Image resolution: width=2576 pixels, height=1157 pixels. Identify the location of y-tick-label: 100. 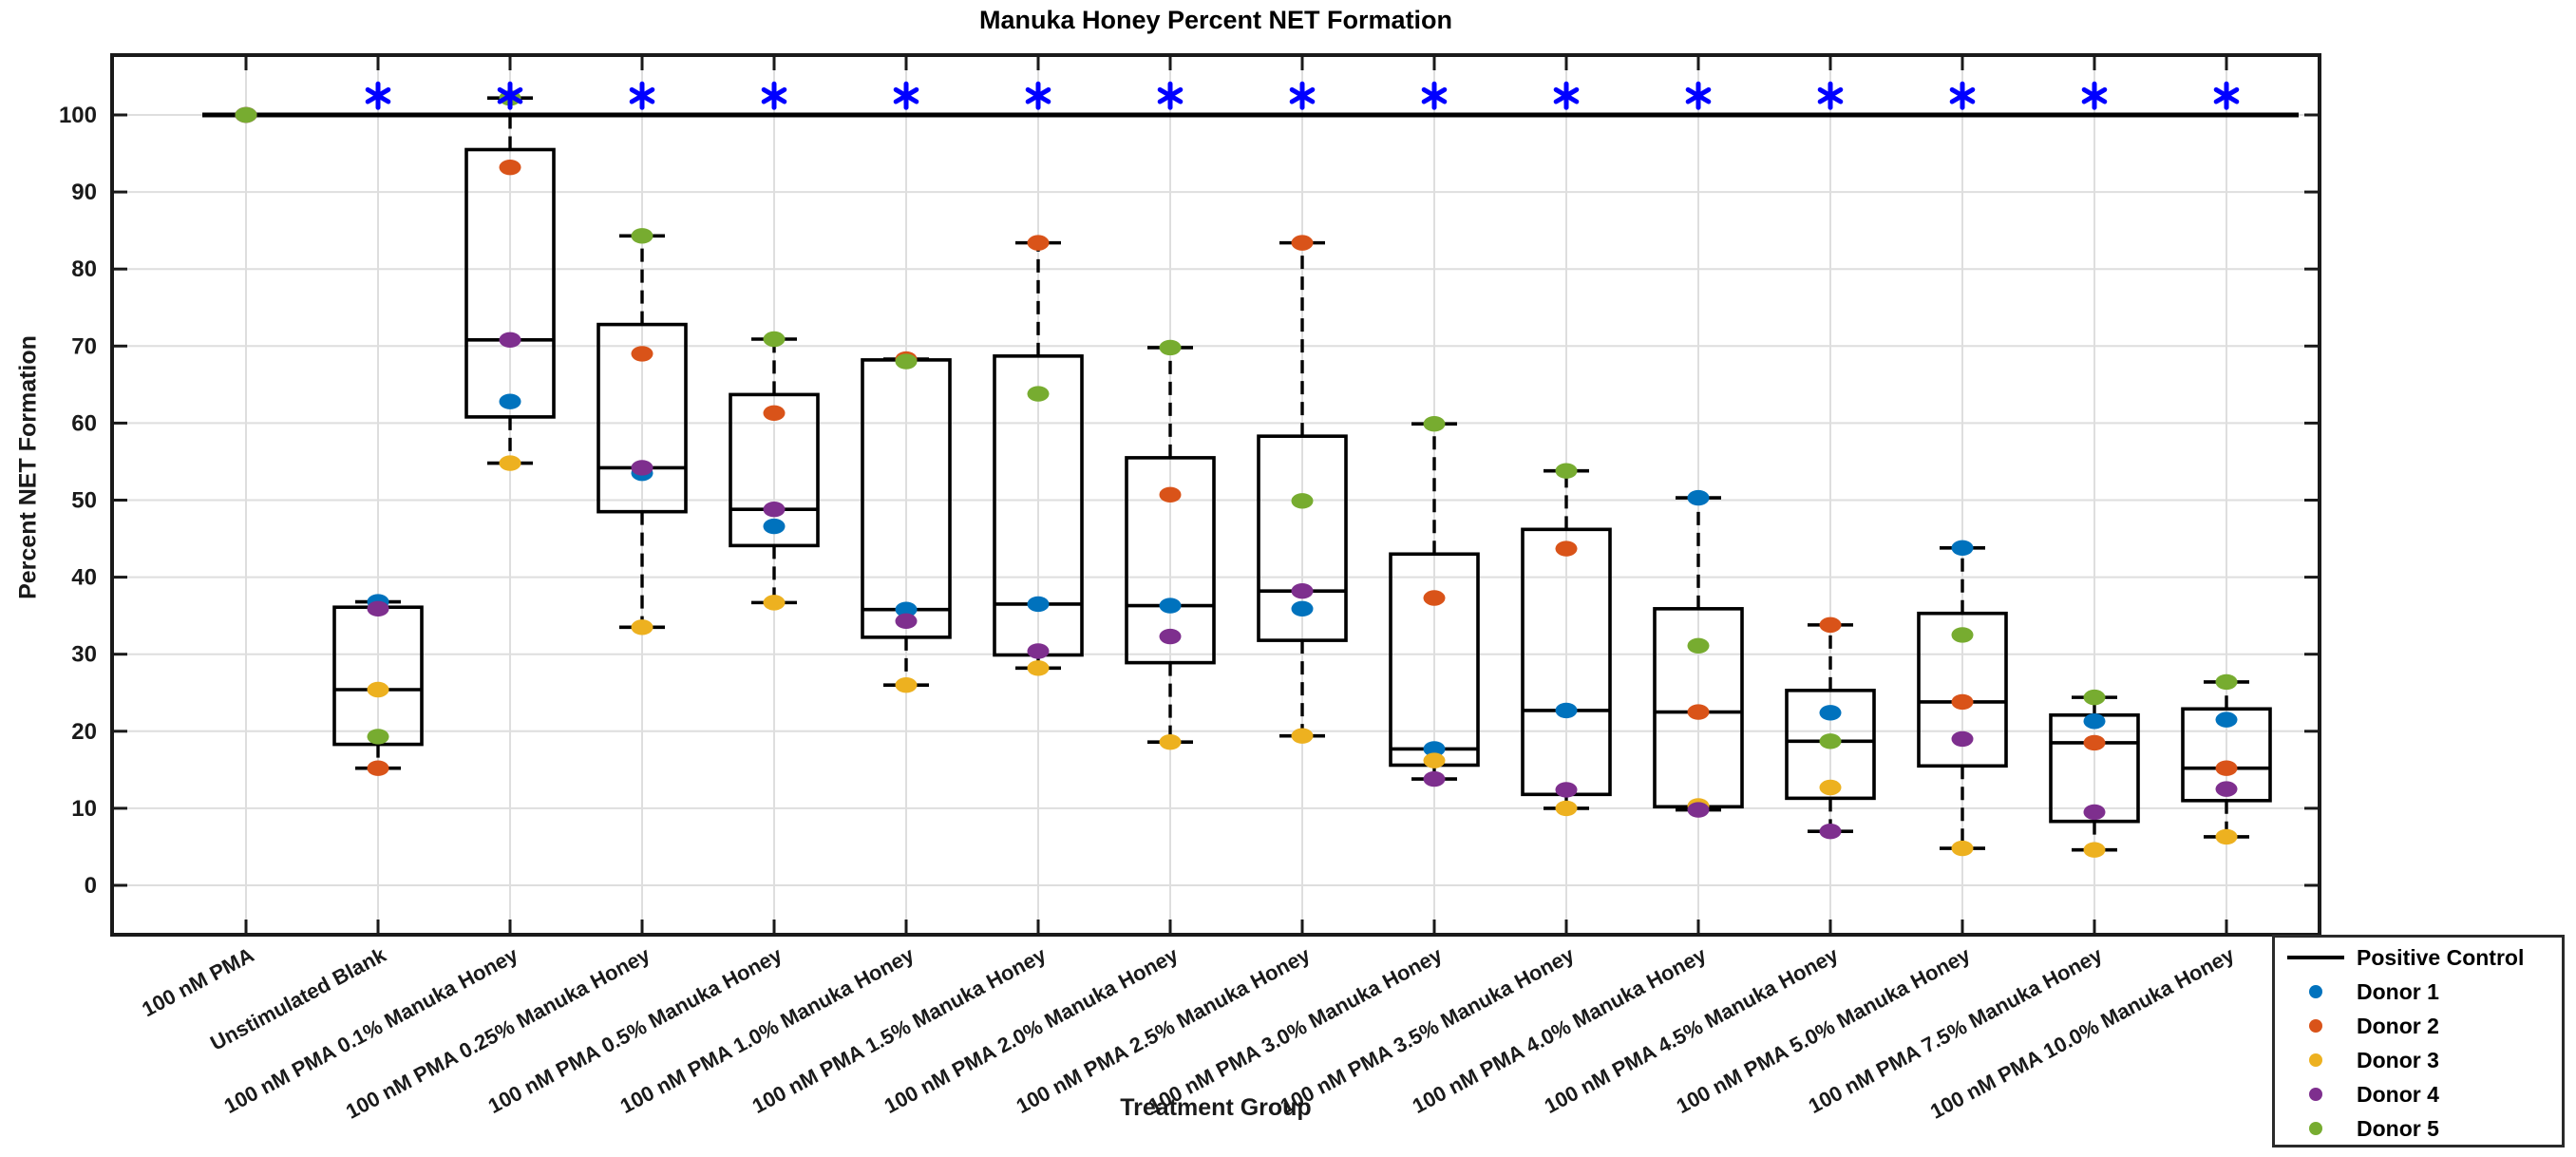
(78, 116).